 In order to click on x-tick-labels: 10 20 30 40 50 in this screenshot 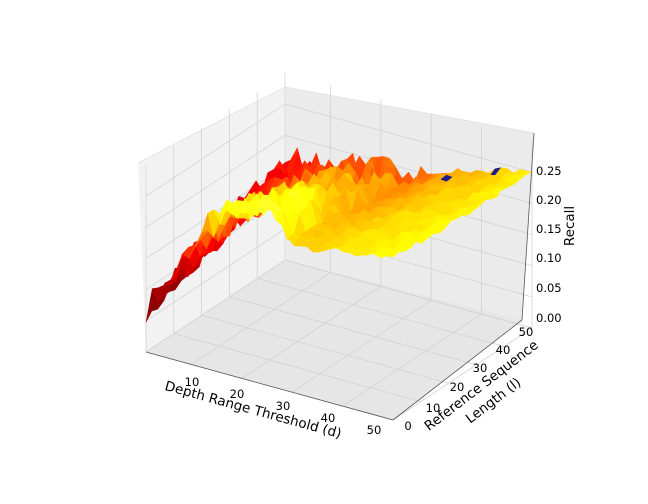, I will do `click(283, 406)`.